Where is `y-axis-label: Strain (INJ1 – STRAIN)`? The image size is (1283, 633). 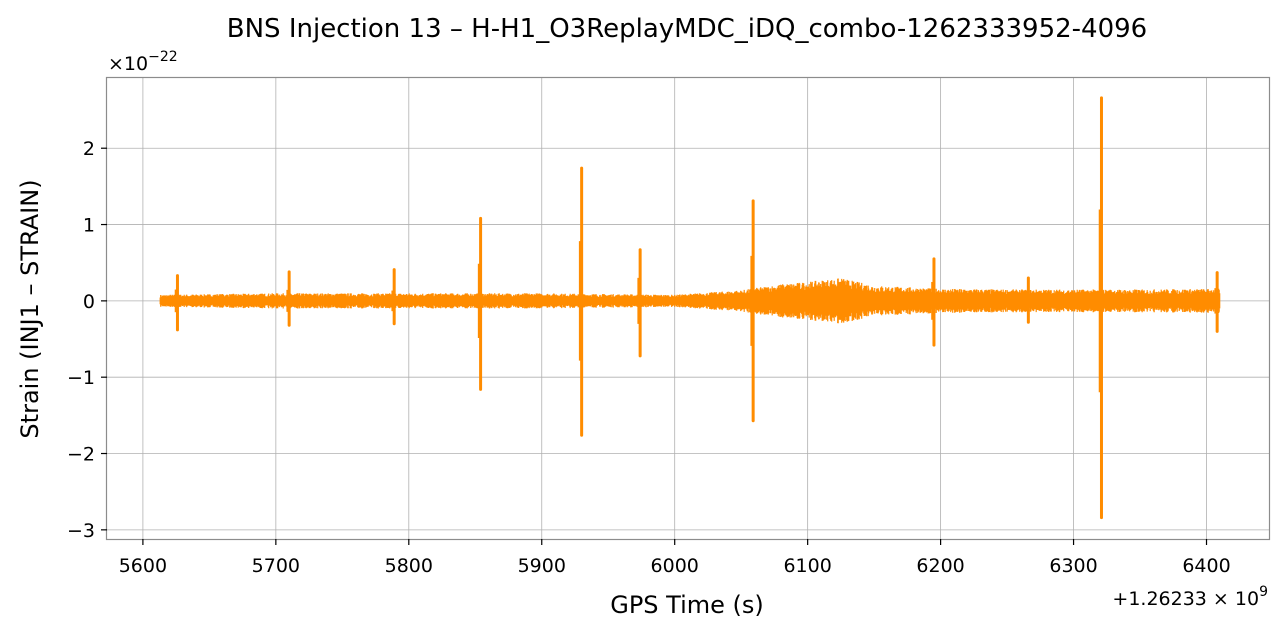
y-axis-label: Strain (INJ1 – STRAIN) is located at coordinates (30, 308).